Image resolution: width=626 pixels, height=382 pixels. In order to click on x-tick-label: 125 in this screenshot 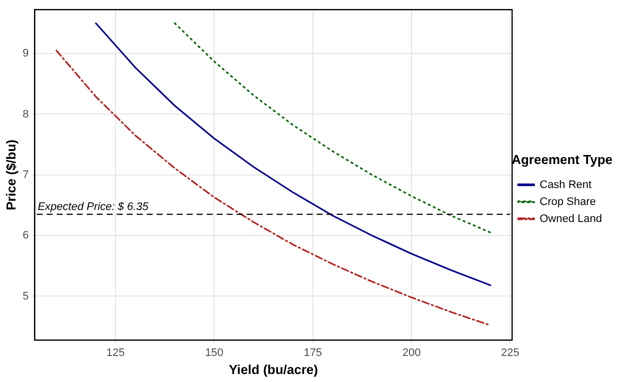, I will do `click(115, 352)`.